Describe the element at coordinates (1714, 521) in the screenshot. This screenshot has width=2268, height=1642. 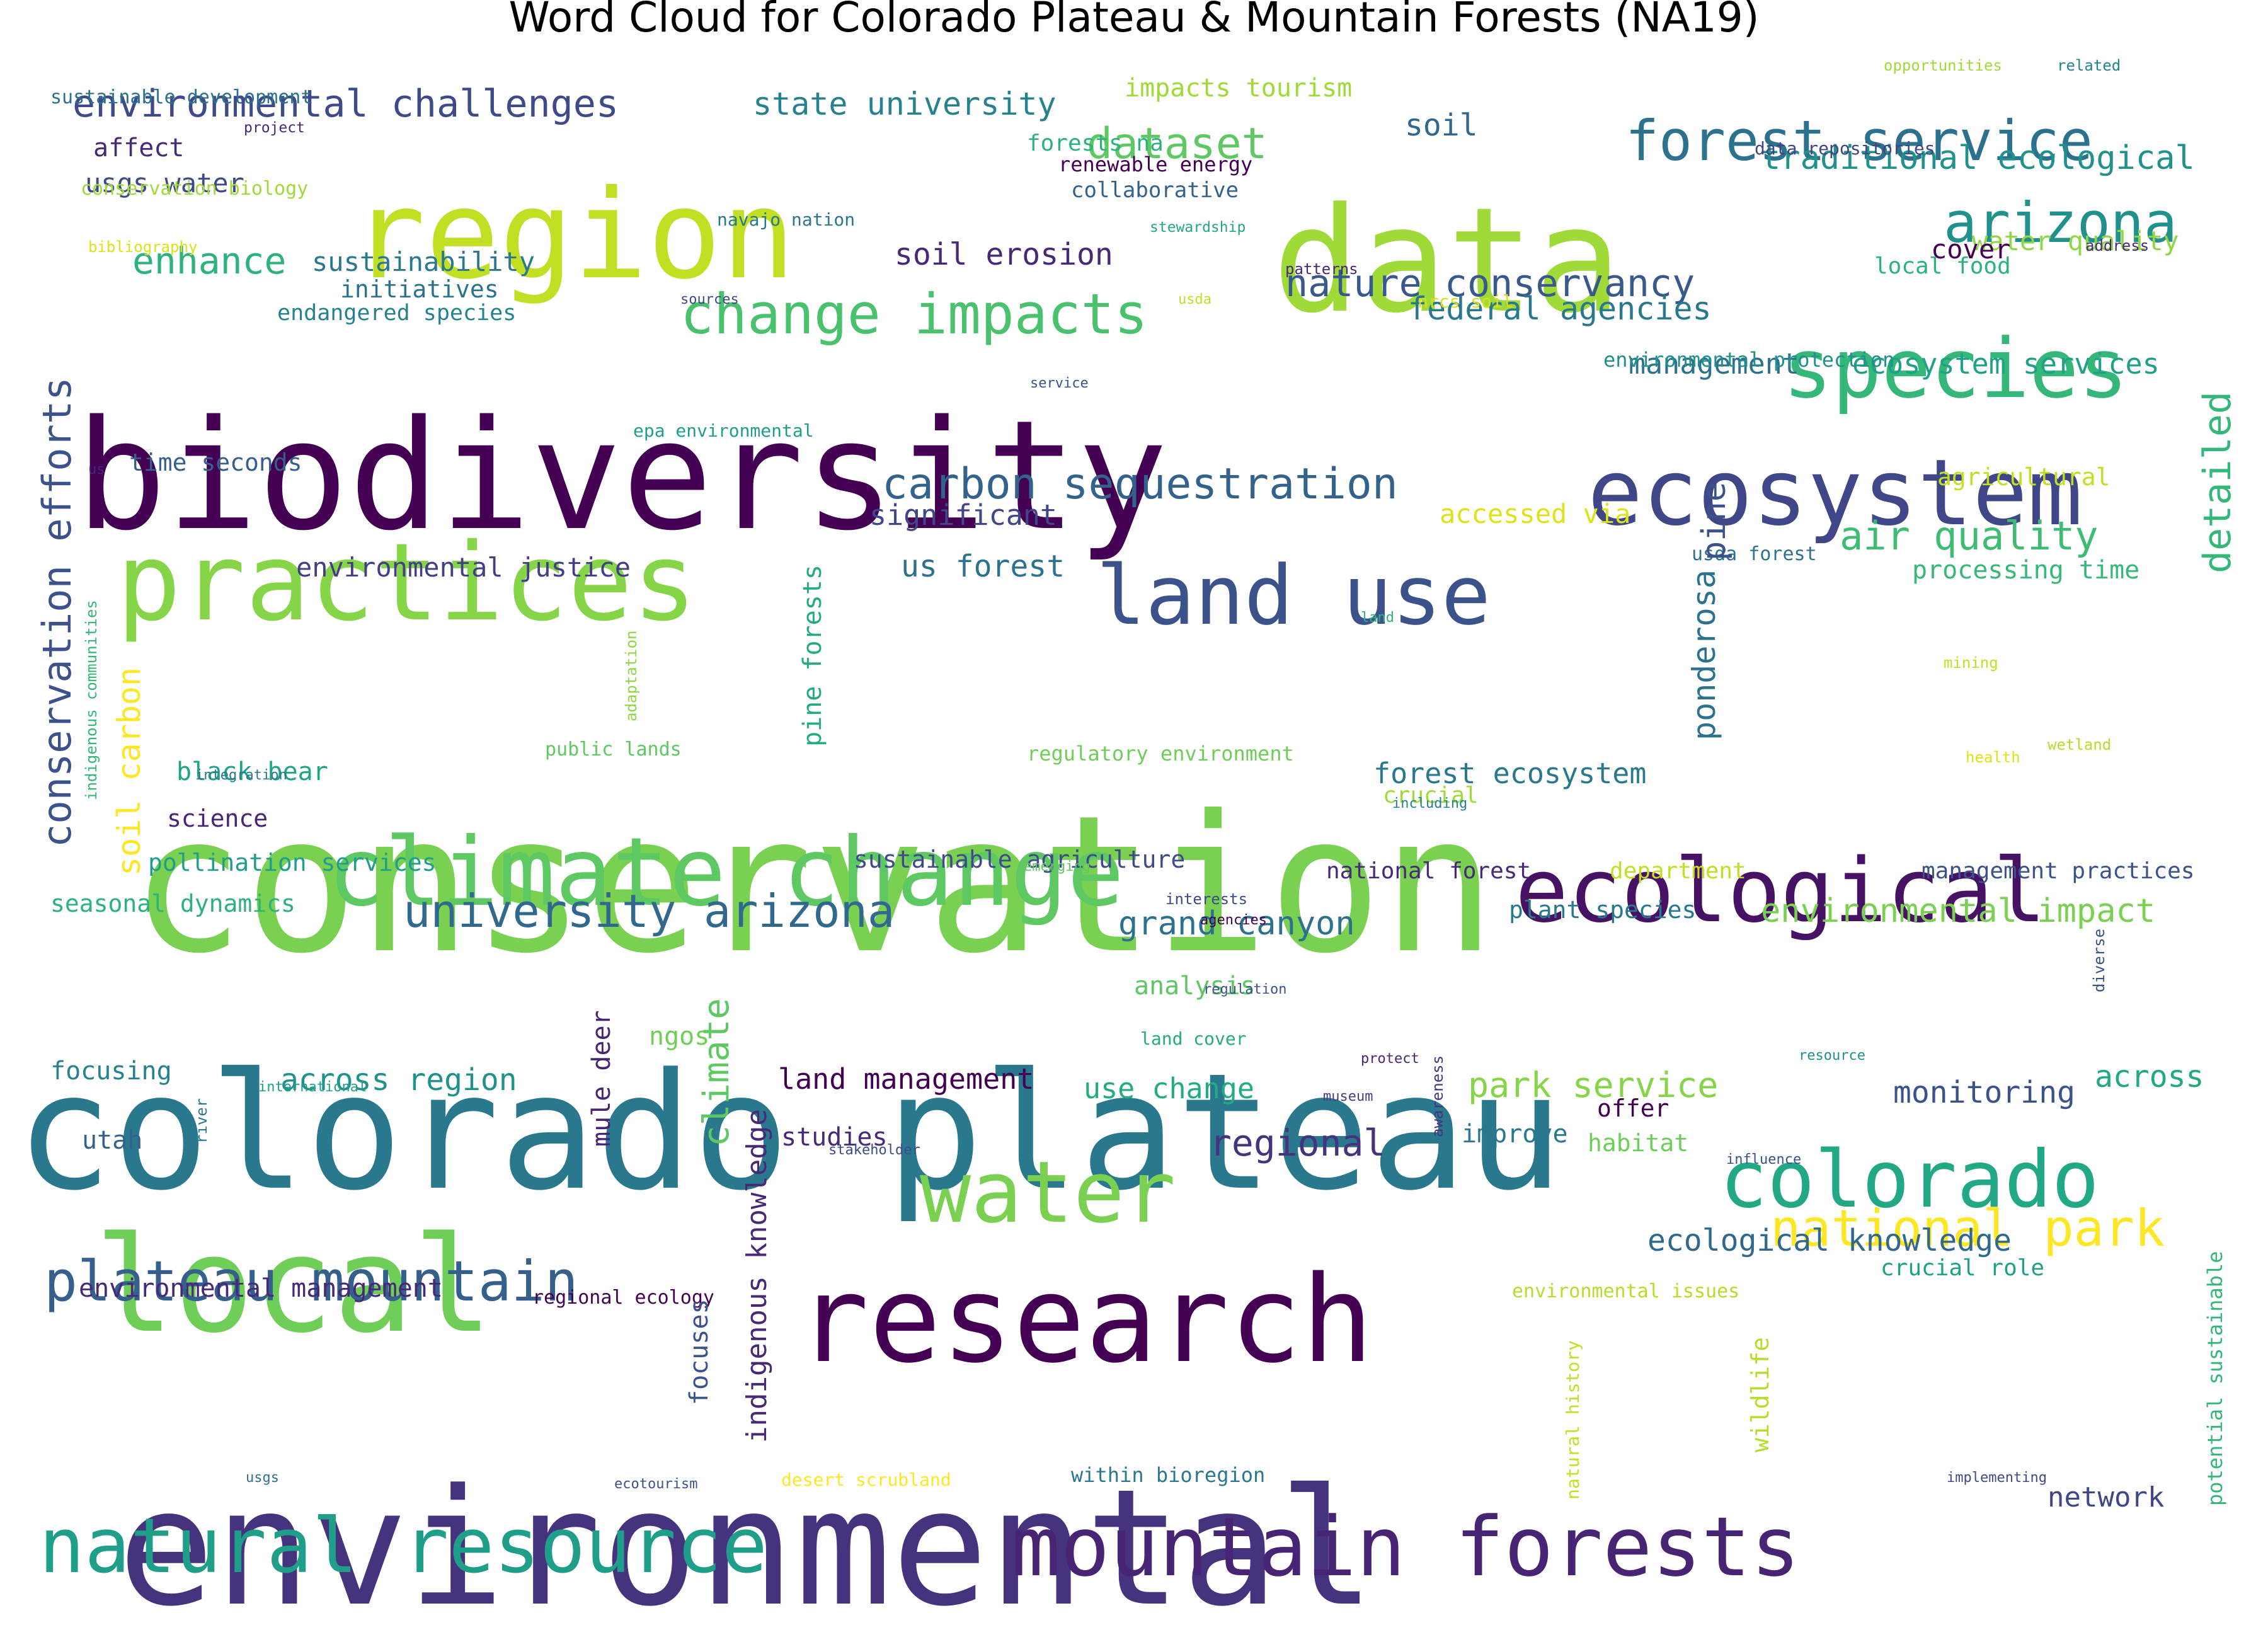
I see `word-pine: pine` at that location.